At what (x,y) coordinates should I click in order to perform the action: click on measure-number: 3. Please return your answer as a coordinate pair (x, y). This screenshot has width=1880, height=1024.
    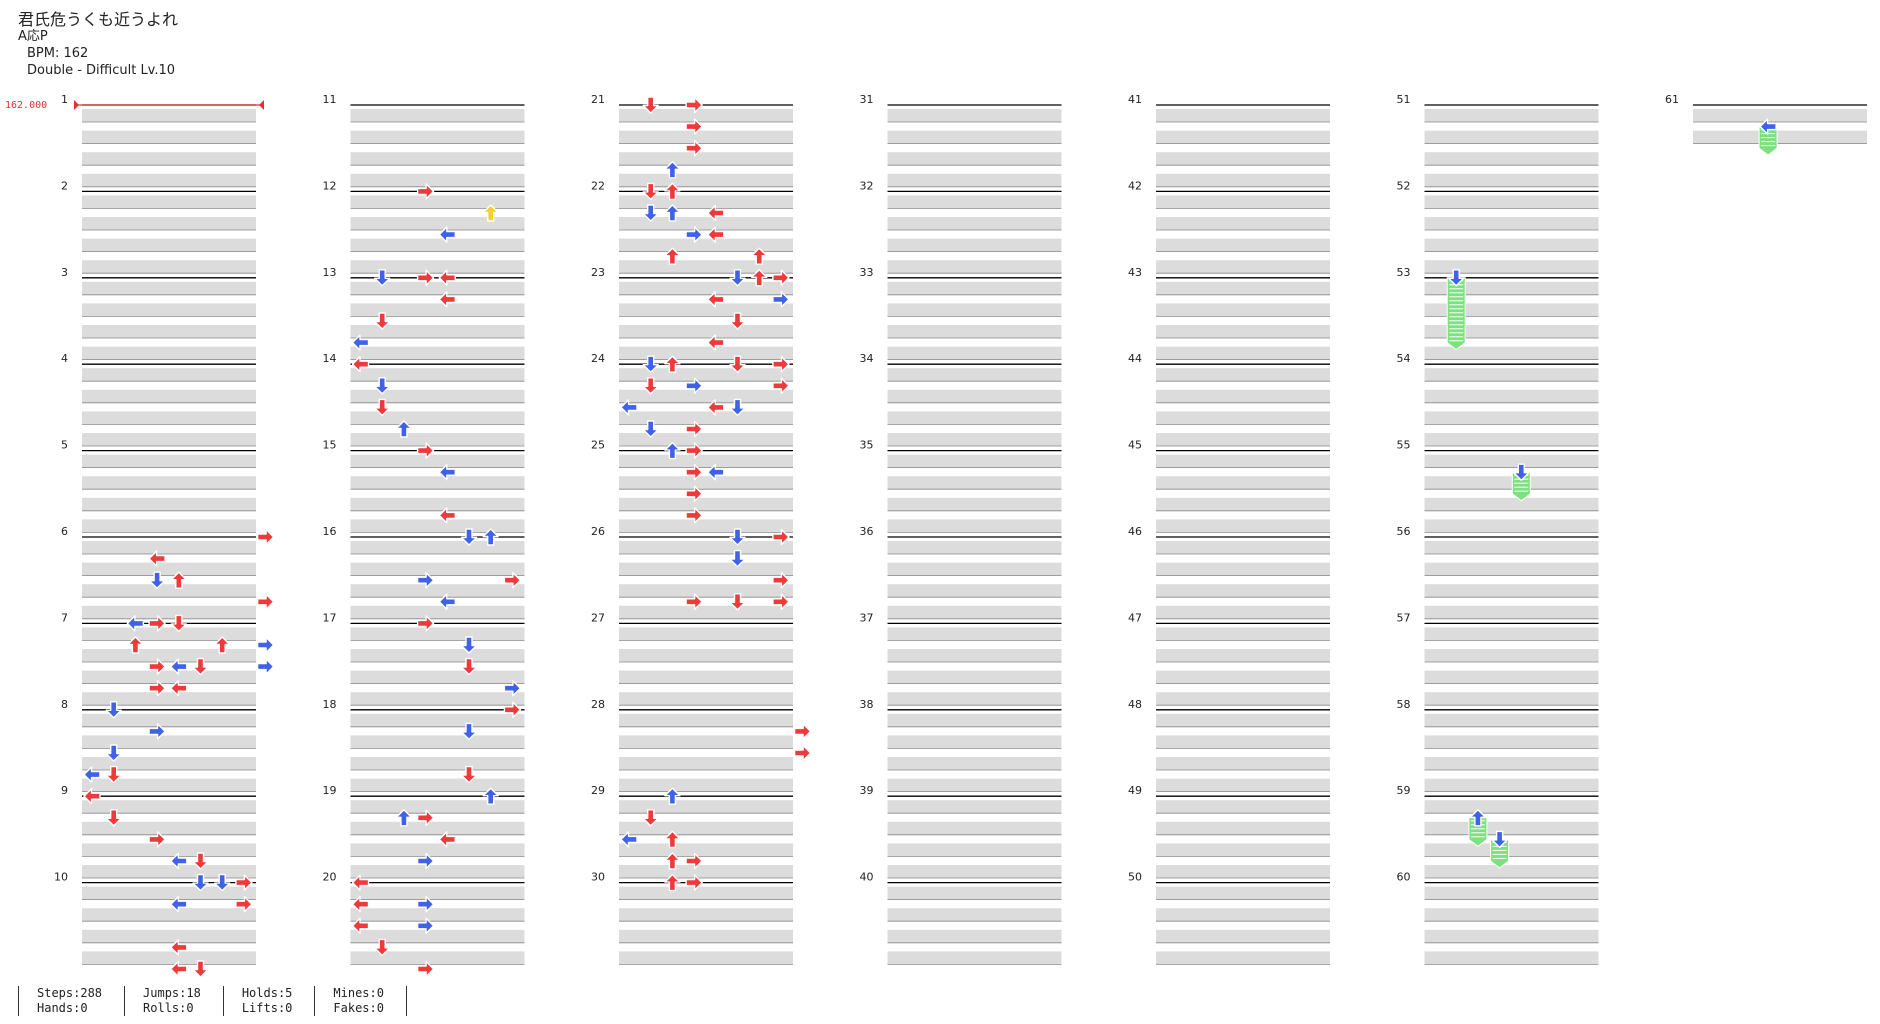
    Looking at the image, I should click on (64, 272).